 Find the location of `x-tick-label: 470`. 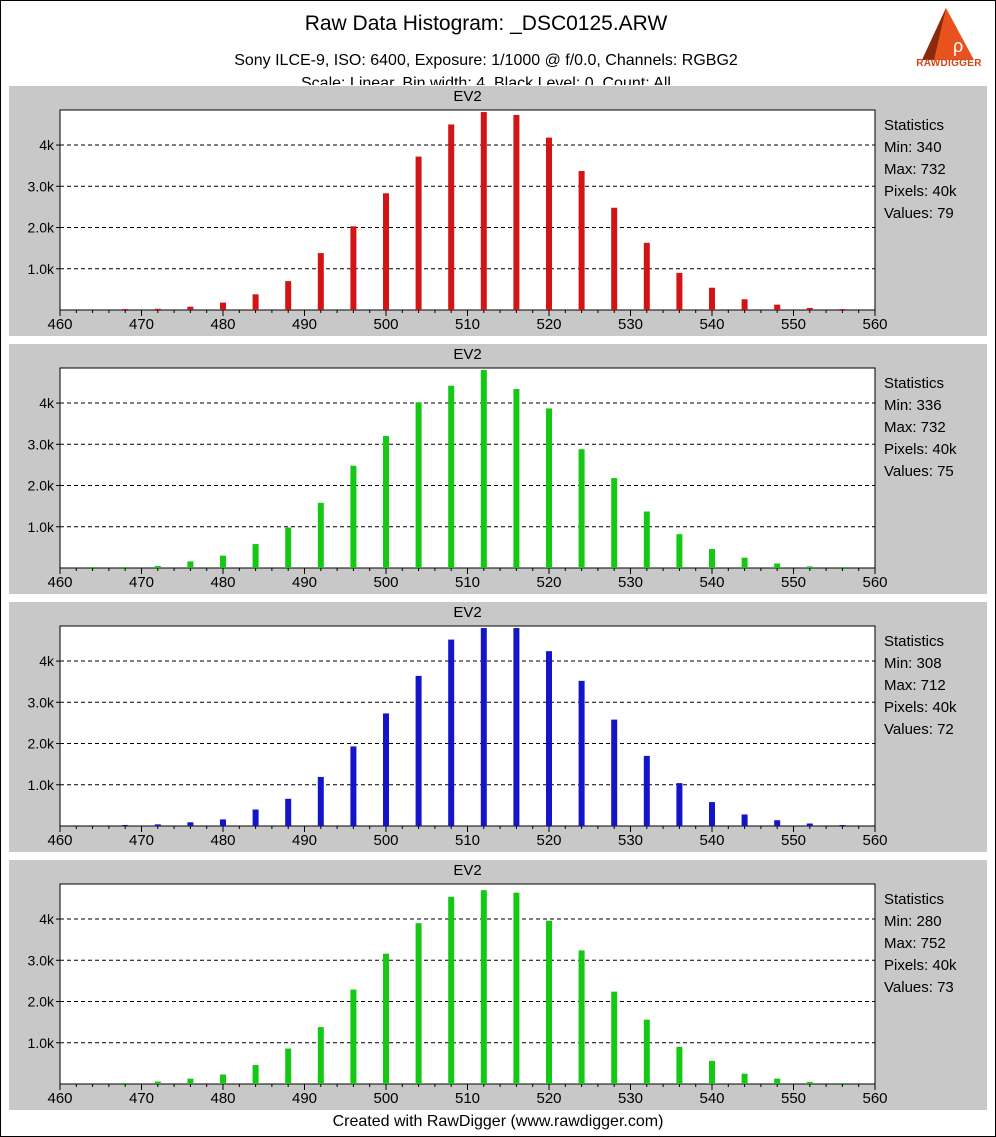

x-tick-label: 470 is located at coordinates (141, 582).